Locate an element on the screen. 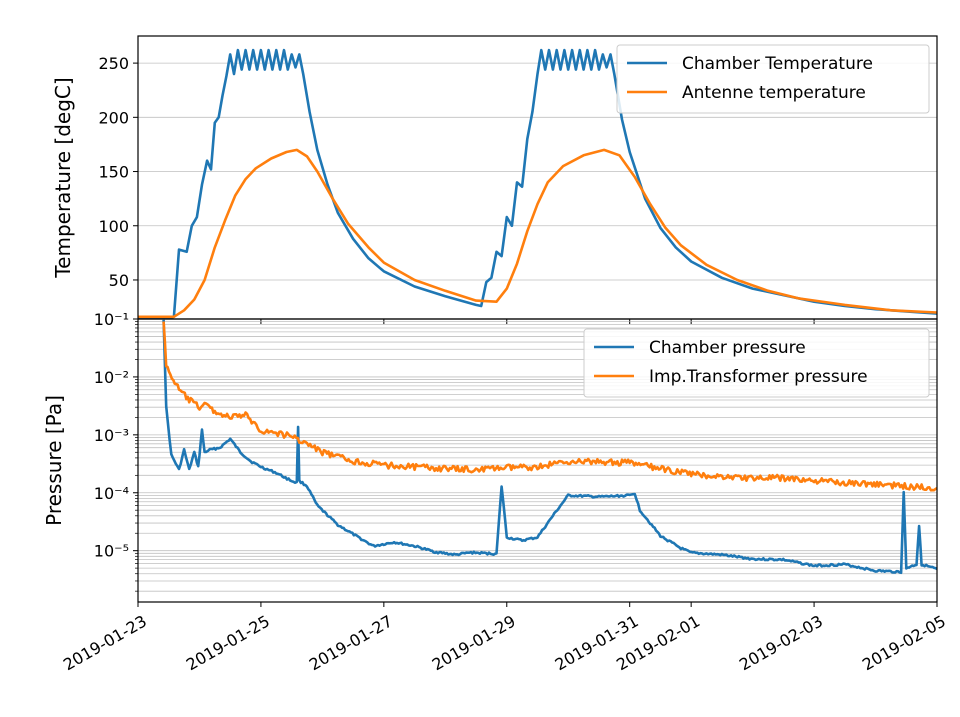  temperature-y-axis-label: Temperature [degC] is located at coordinates (63, 177).